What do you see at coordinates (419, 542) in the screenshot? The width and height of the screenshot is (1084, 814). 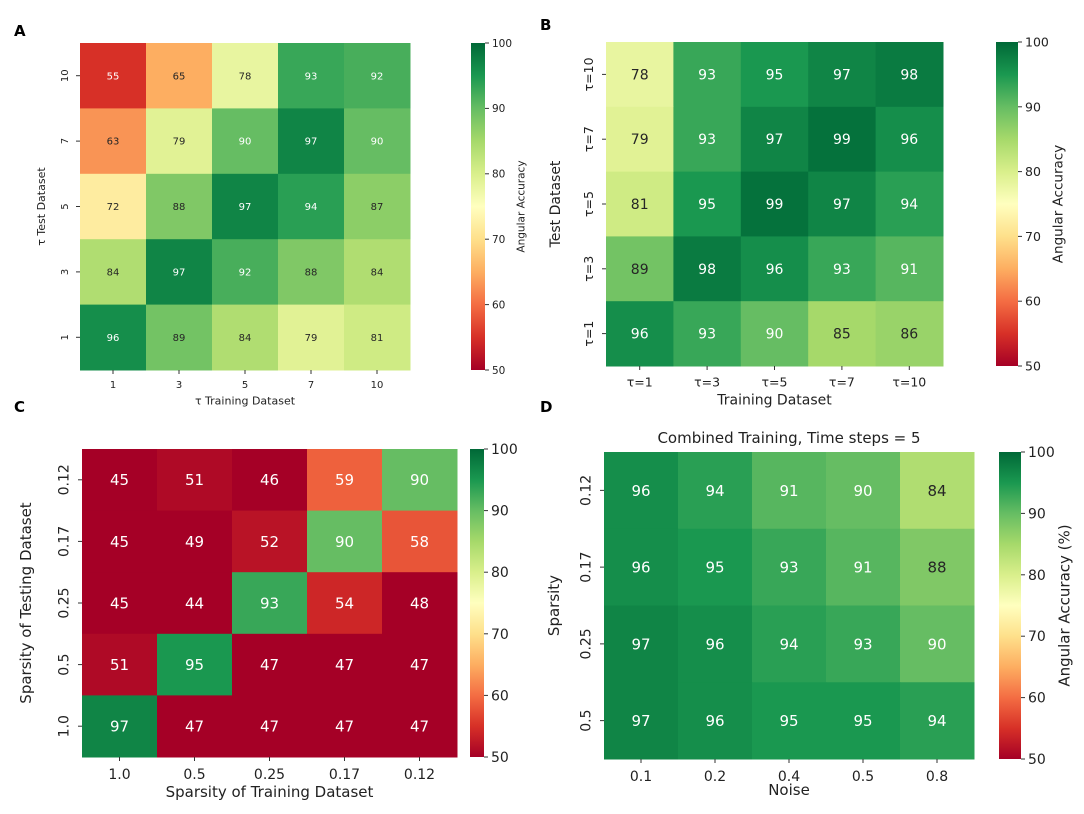 I see `cell-value-label: 58` at bounding box center [419, 542].